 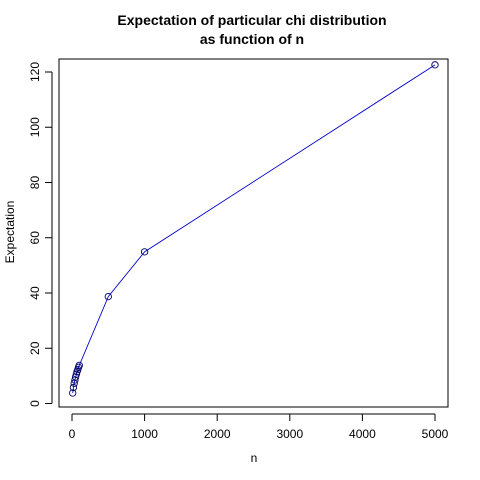 I want to click on x-tick-label-4000: 4000, so click(x=362, y=434).